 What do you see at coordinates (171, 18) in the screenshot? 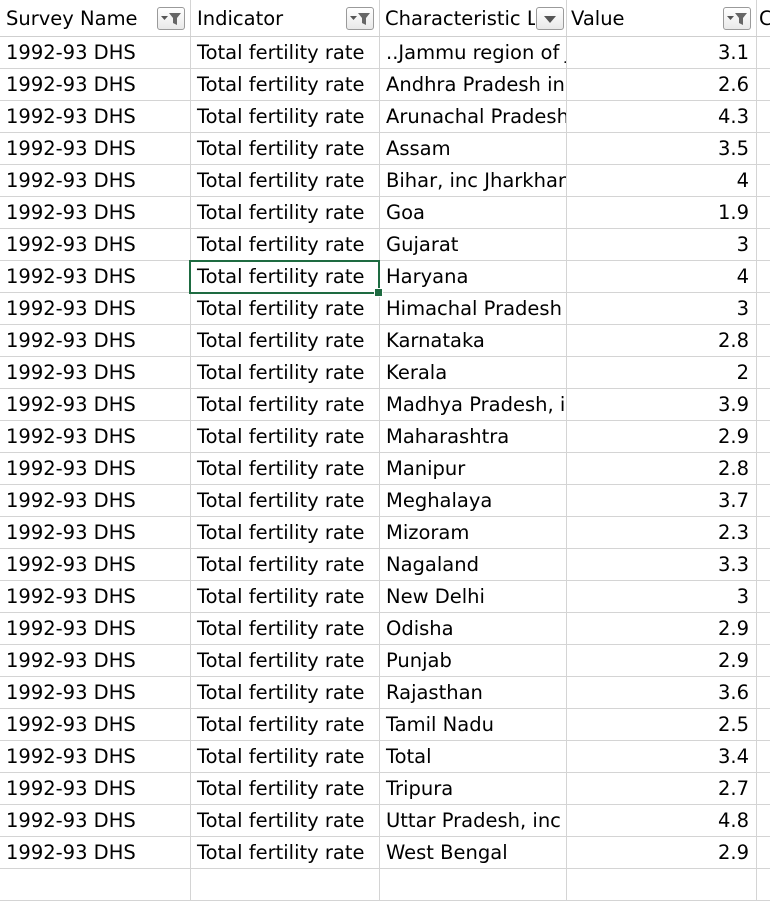
I see `filter-button-survey-name` at bounding box center [171, 18].